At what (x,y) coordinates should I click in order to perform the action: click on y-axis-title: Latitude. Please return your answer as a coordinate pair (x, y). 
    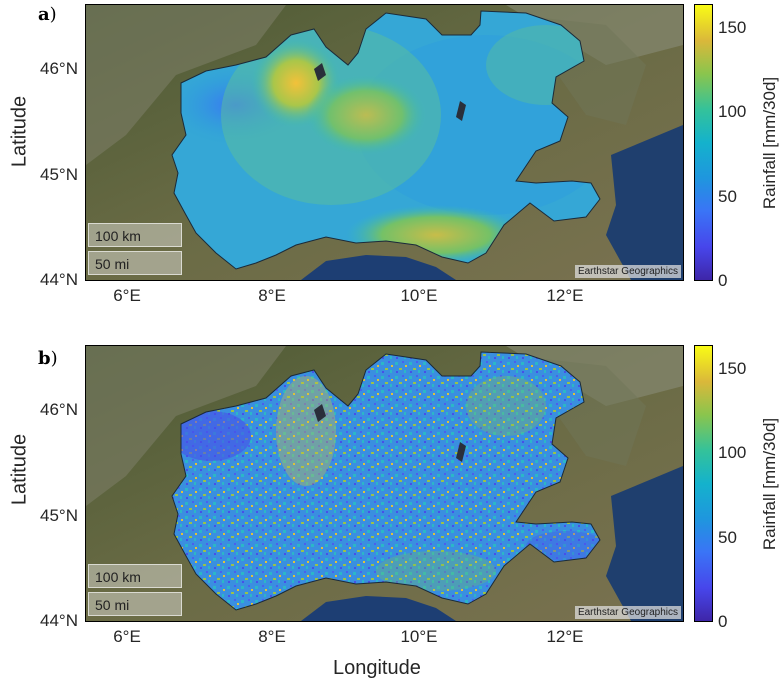
    Looking at the image, I should click on (19, 469).